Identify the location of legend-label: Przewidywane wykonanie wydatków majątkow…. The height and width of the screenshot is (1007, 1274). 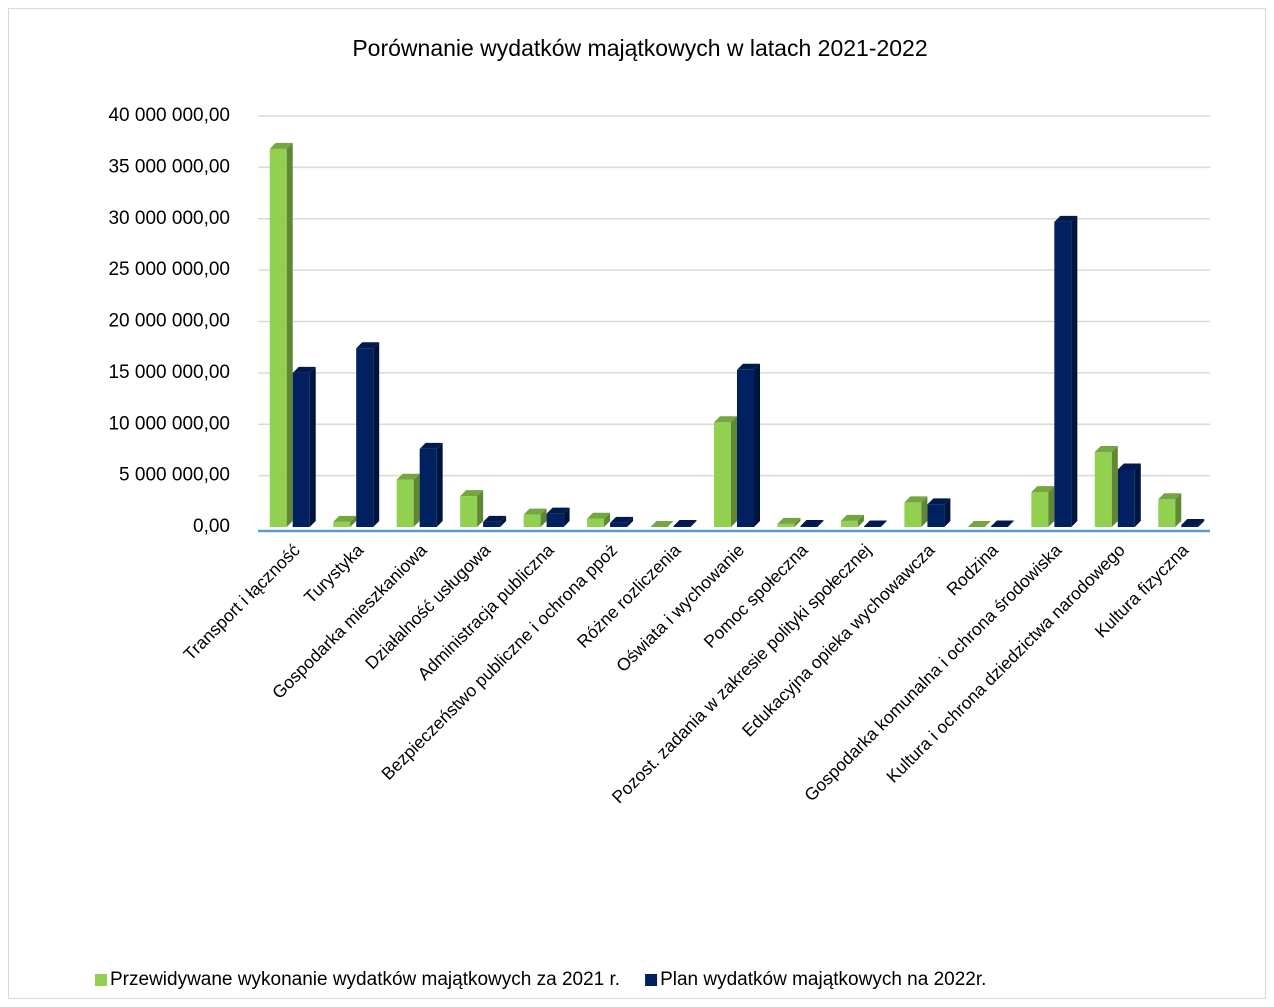
(365, 979).